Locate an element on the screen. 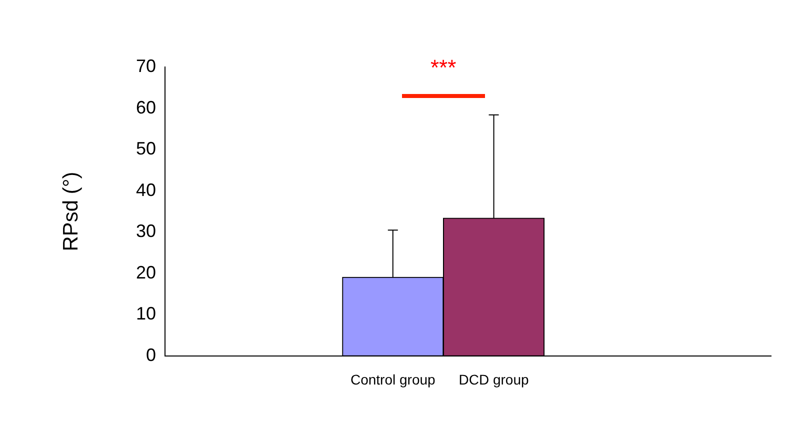 The image size is (807, 422). y-tick-label: 30 is located at coordinates (146, 231).